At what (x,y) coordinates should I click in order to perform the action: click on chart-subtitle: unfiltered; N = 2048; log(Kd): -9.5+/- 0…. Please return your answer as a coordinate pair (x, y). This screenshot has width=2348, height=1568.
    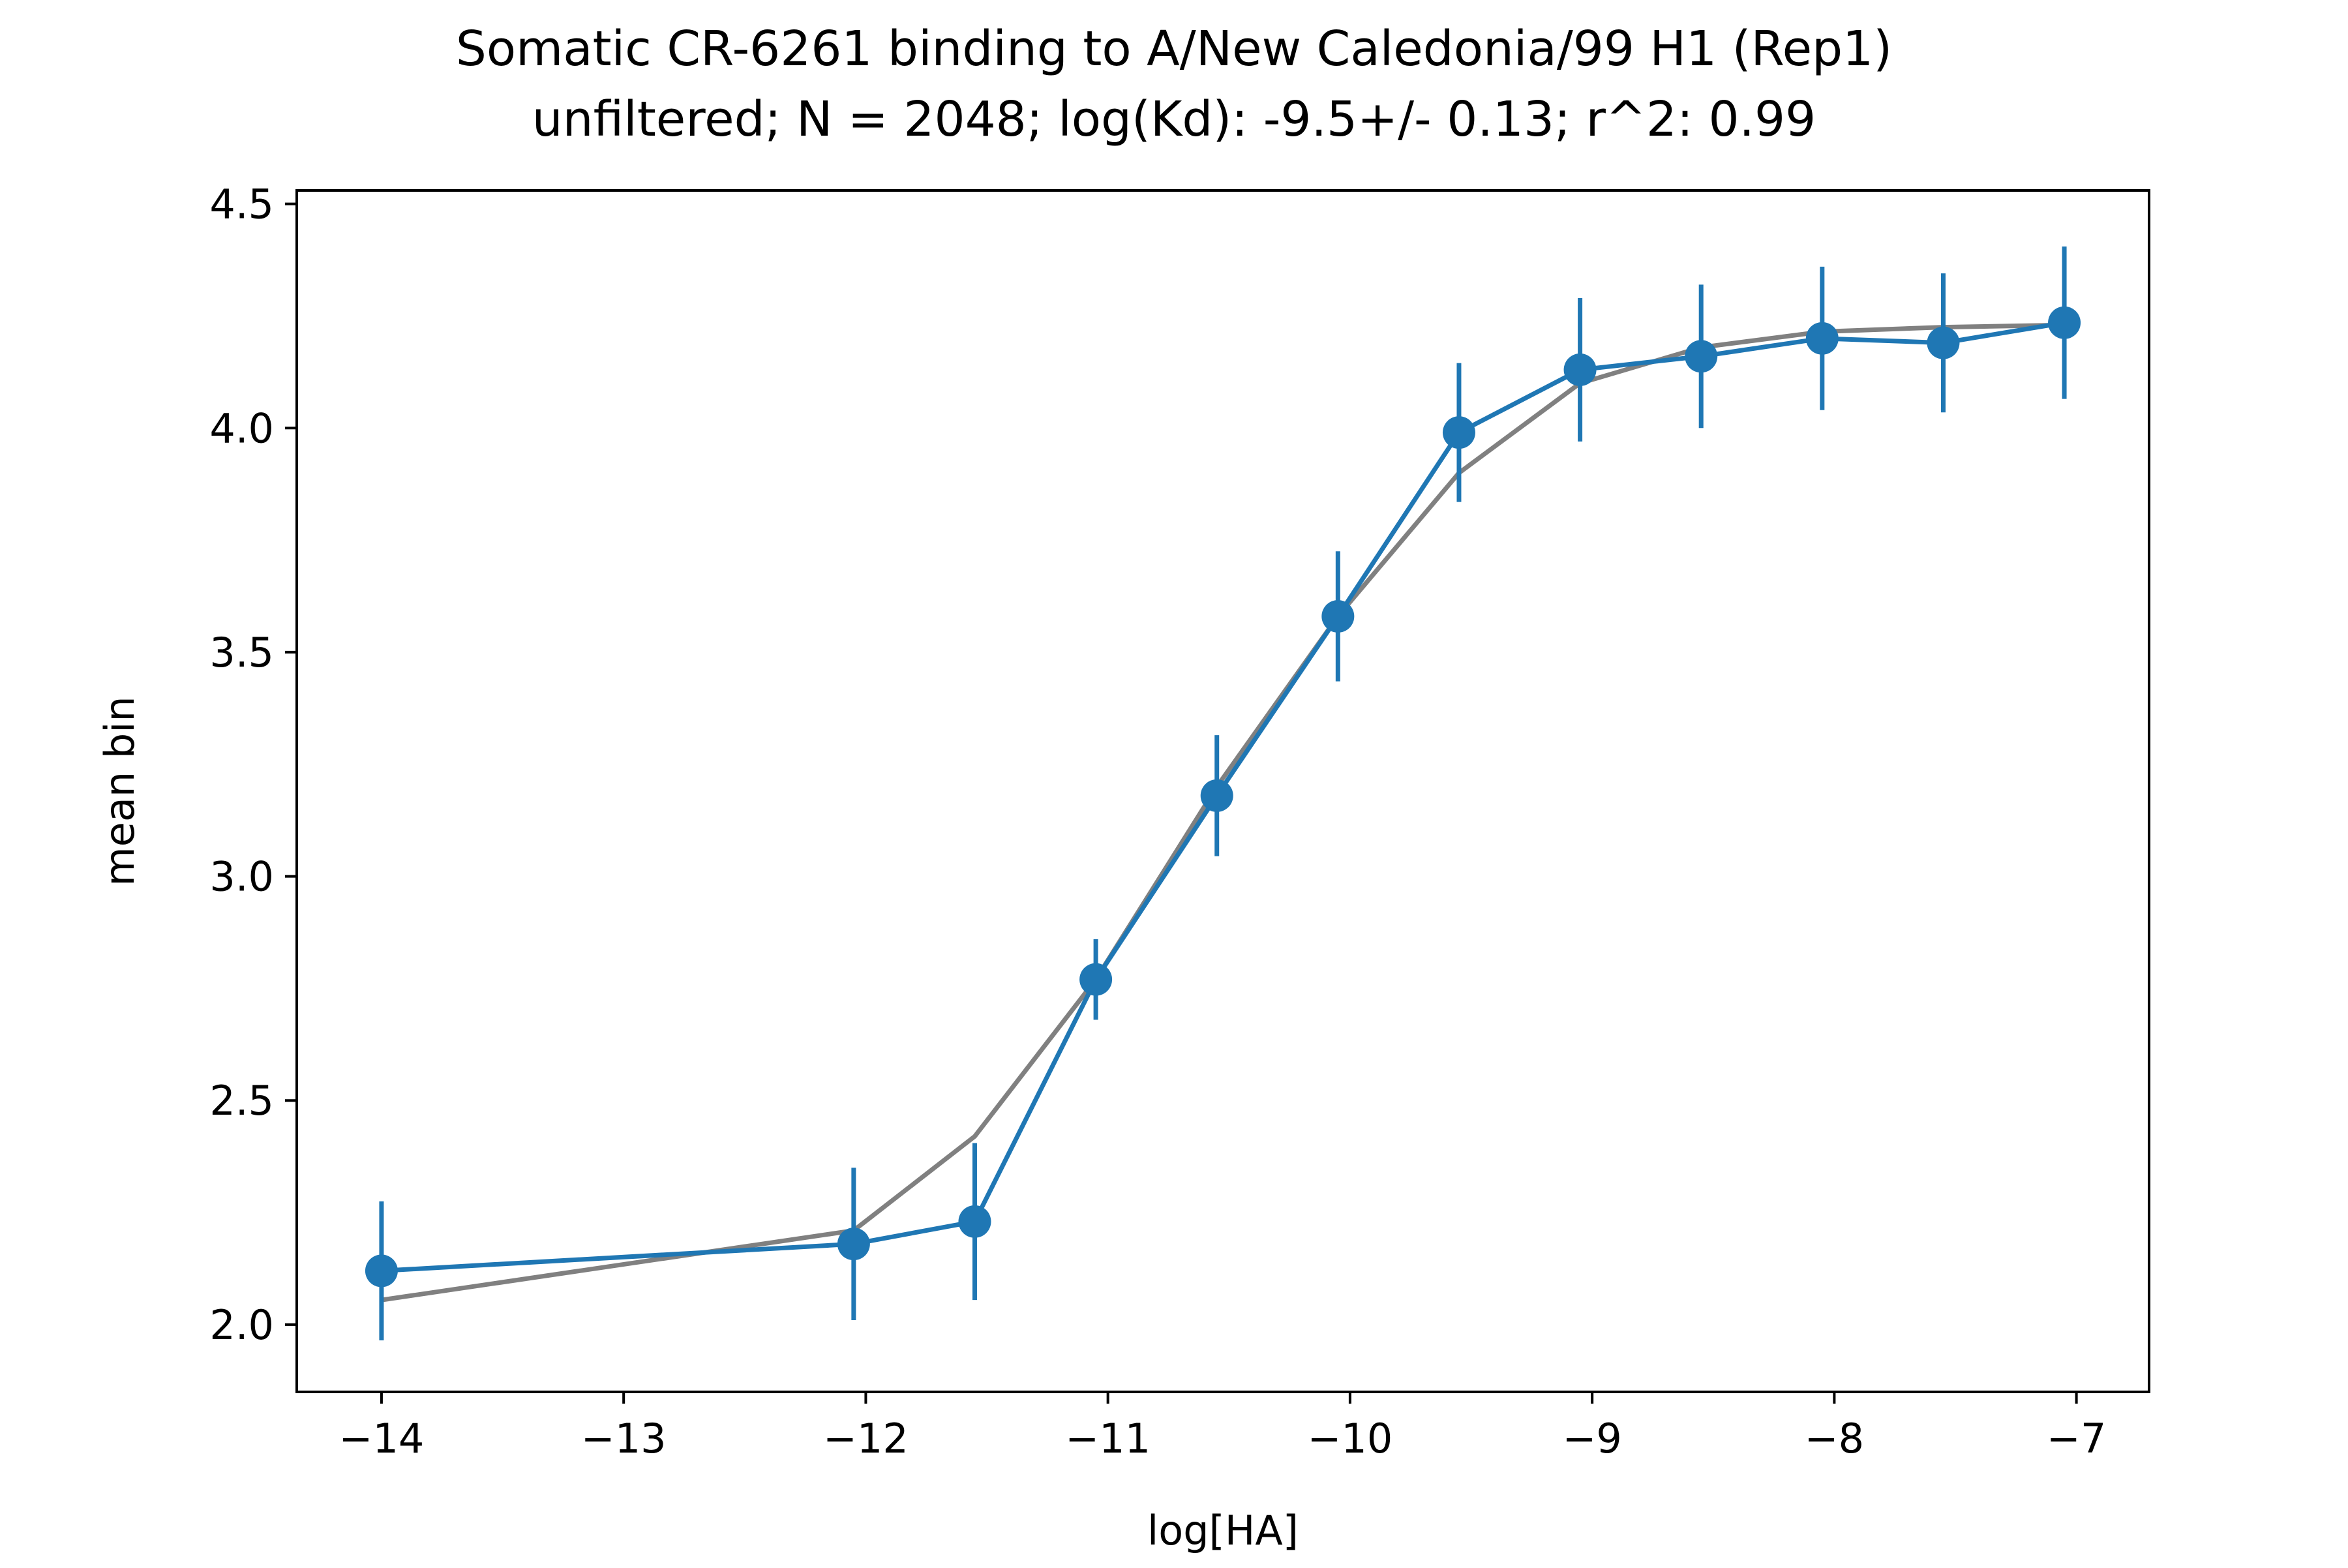
    Looking at the image, I should click on (1174, 119).